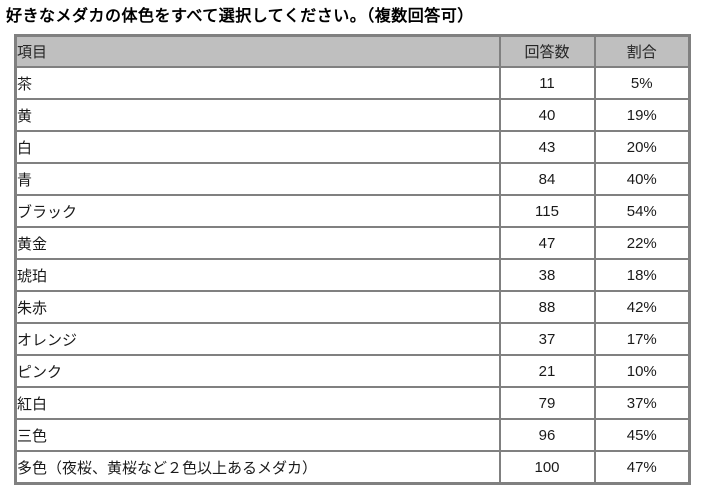 The height and width of the screenshot is (496, 703). I want to click on table-row: 青 84 40%, so click(352, 179).